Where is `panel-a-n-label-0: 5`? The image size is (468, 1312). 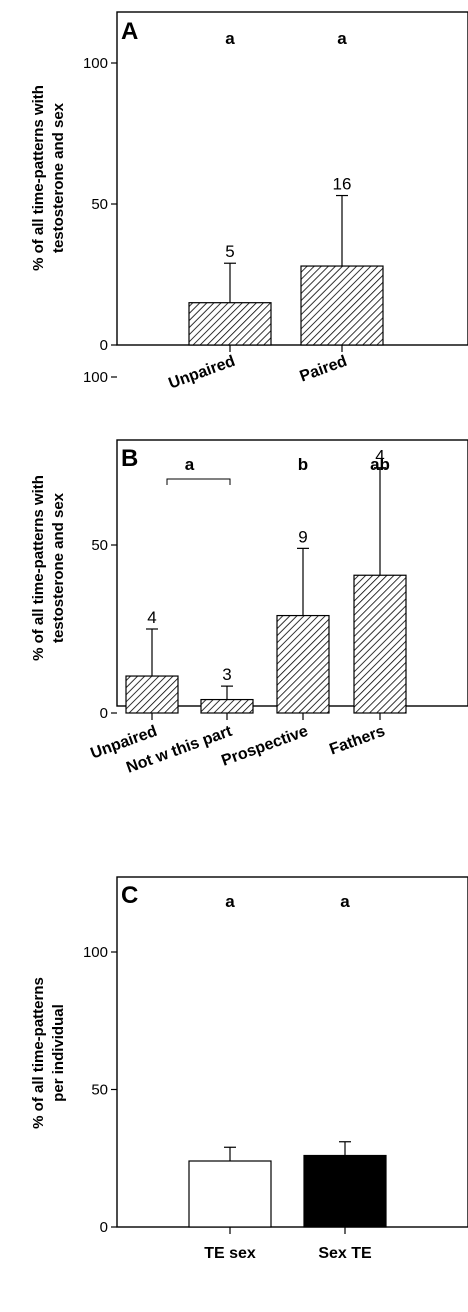
panel-a-n-label-0: 5 is located at coordinates (229, 251).